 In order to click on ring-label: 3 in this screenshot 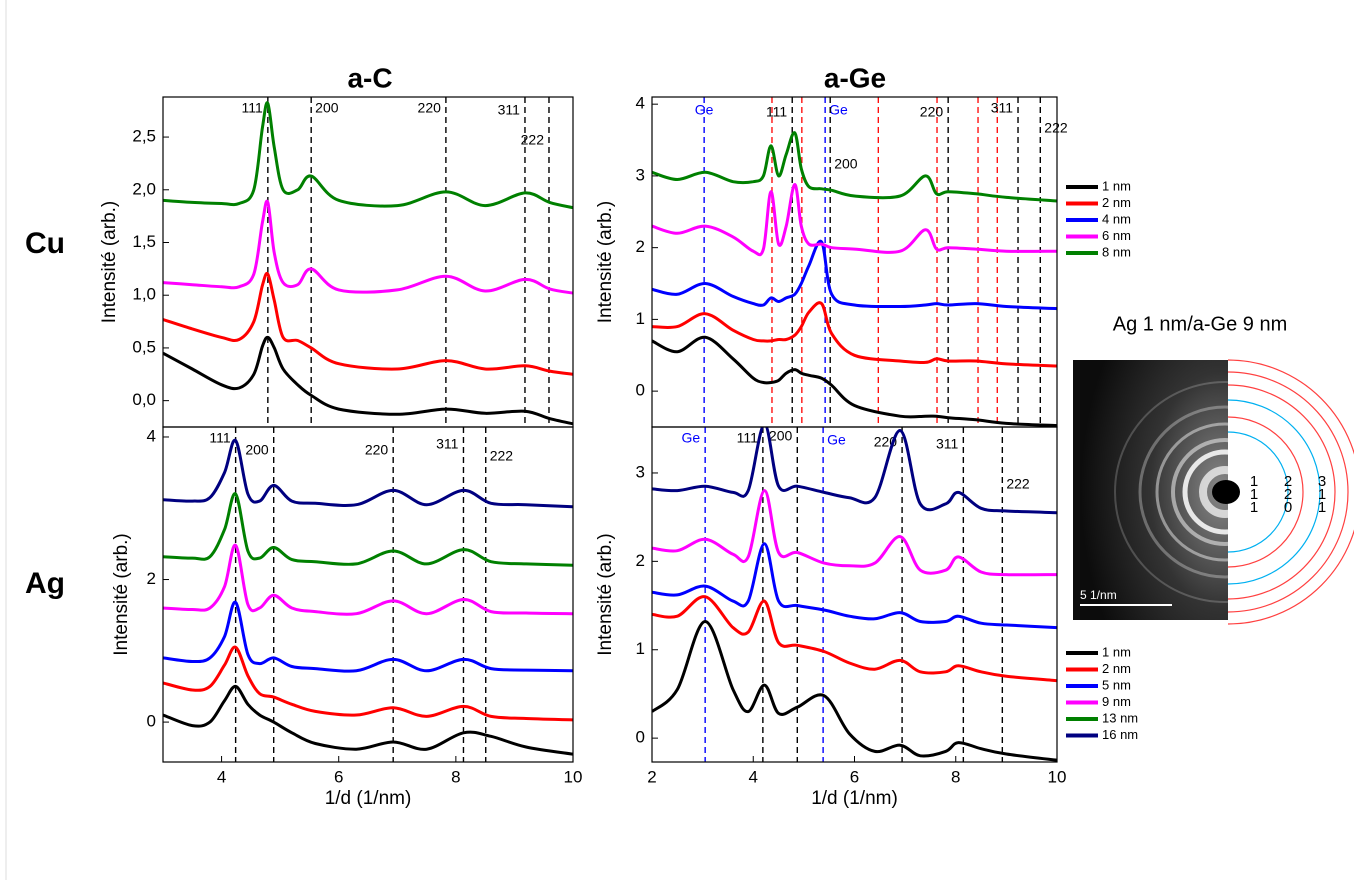, I will do `click(1322, 481)`.